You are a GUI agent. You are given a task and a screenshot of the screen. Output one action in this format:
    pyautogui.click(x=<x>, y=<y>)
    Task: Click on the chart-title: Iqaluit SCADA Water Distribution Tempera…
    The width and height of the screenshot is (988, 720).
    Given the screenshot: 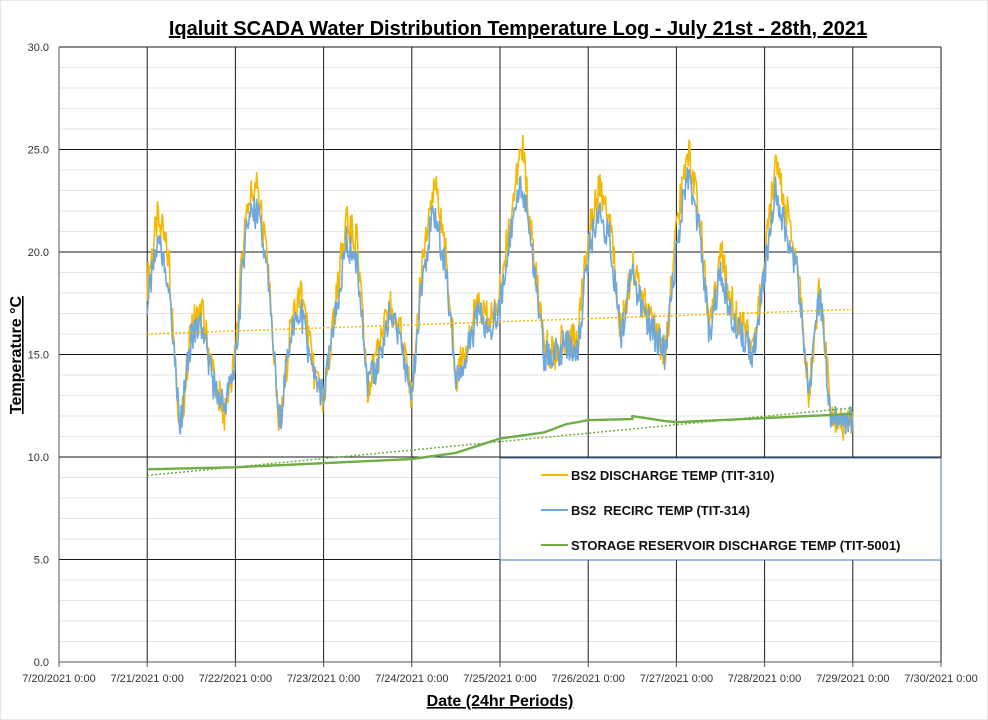 What is the action you would take?
    pyautogui.click(x=518, y=29)
    